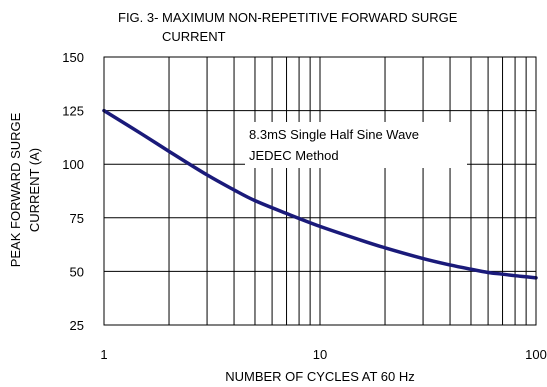  What do you see at coordinates (77, 271) in the screenshot?
I see `y-tick-label: 50` at bounding box center [77, 271].